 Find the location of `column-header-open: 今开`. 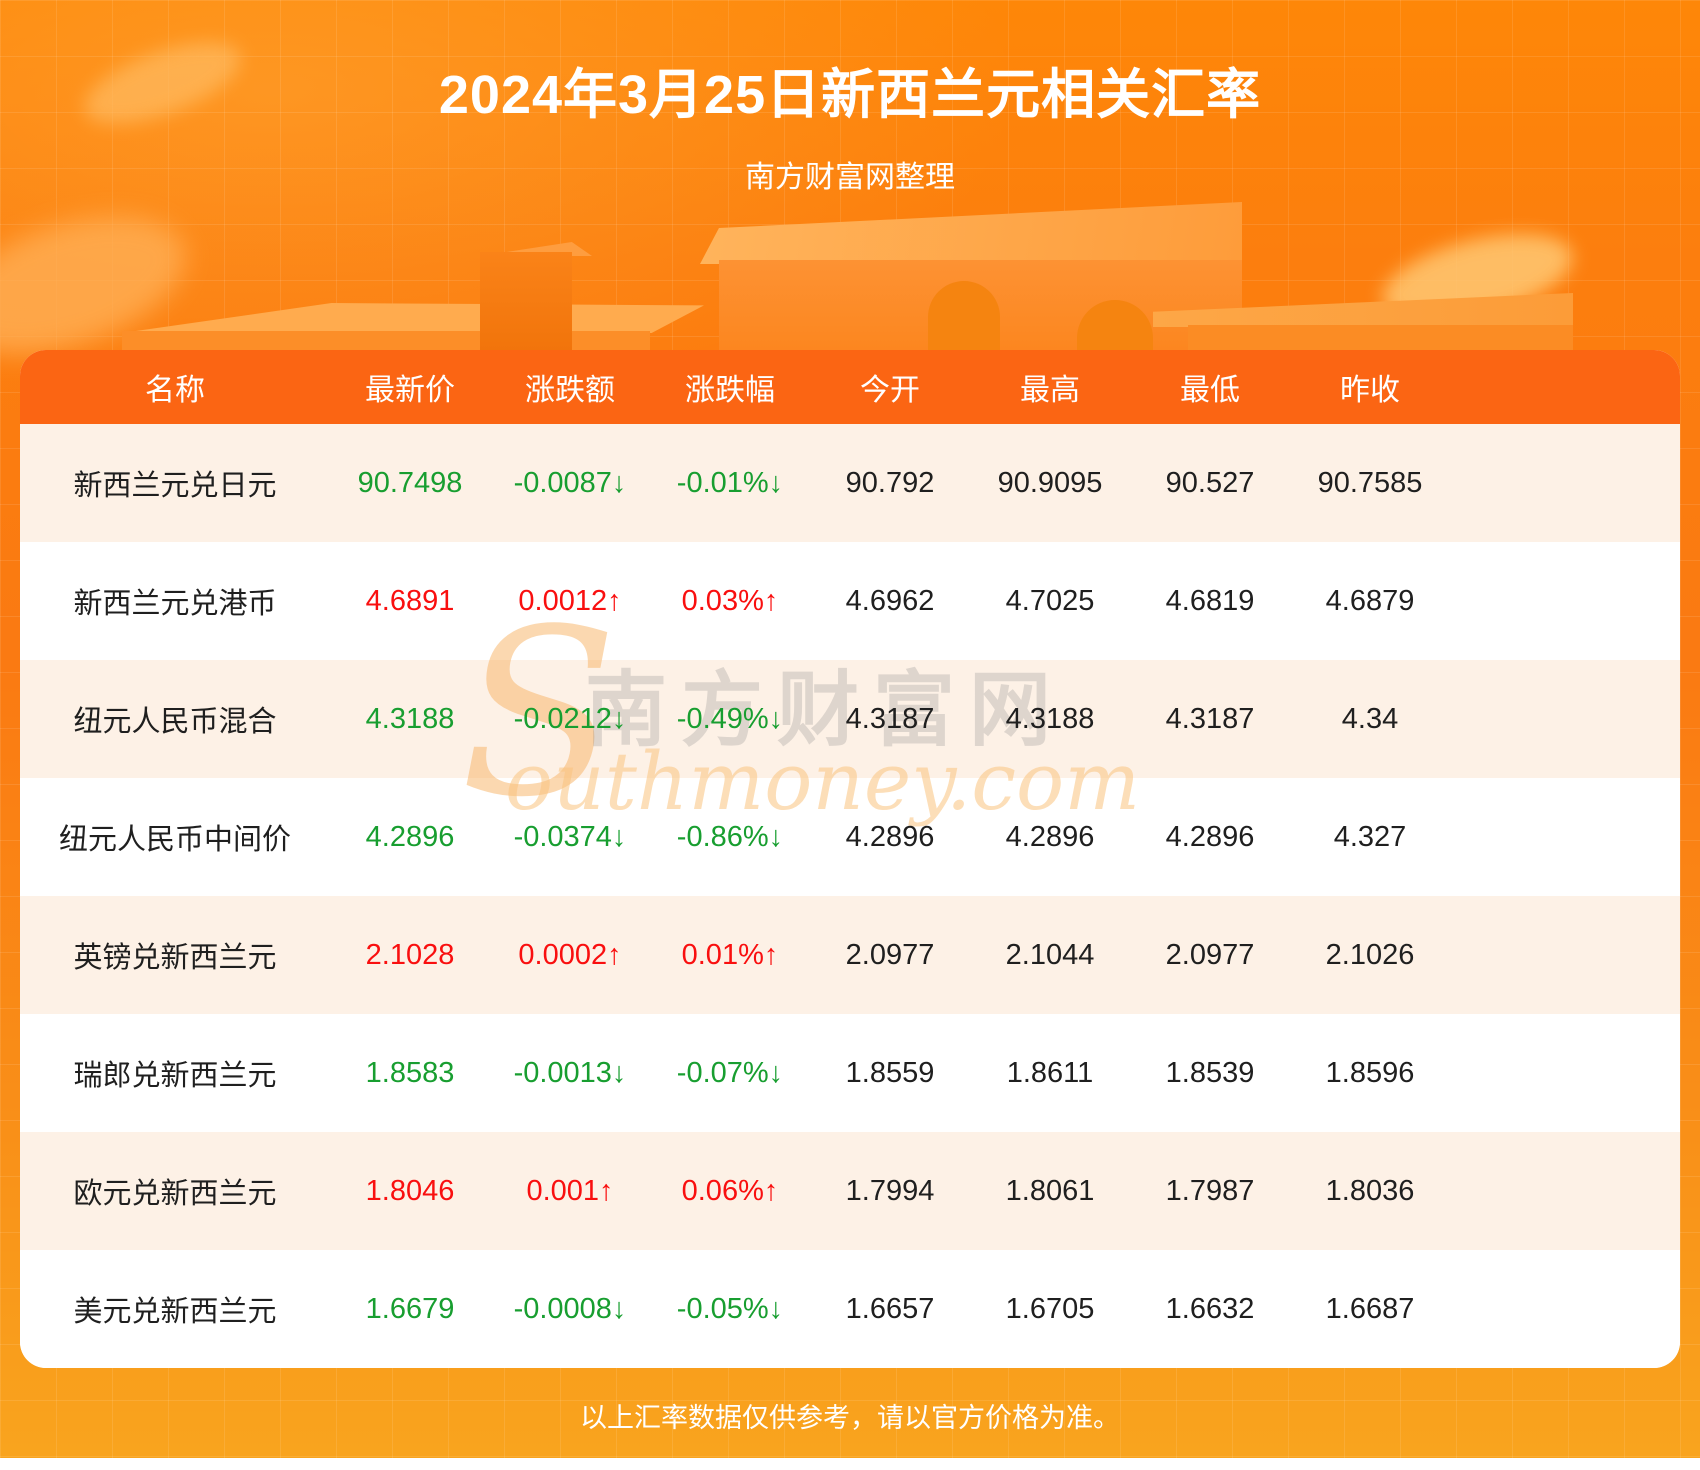

column-header-open: 今开 is located at coordinates (890, 390).